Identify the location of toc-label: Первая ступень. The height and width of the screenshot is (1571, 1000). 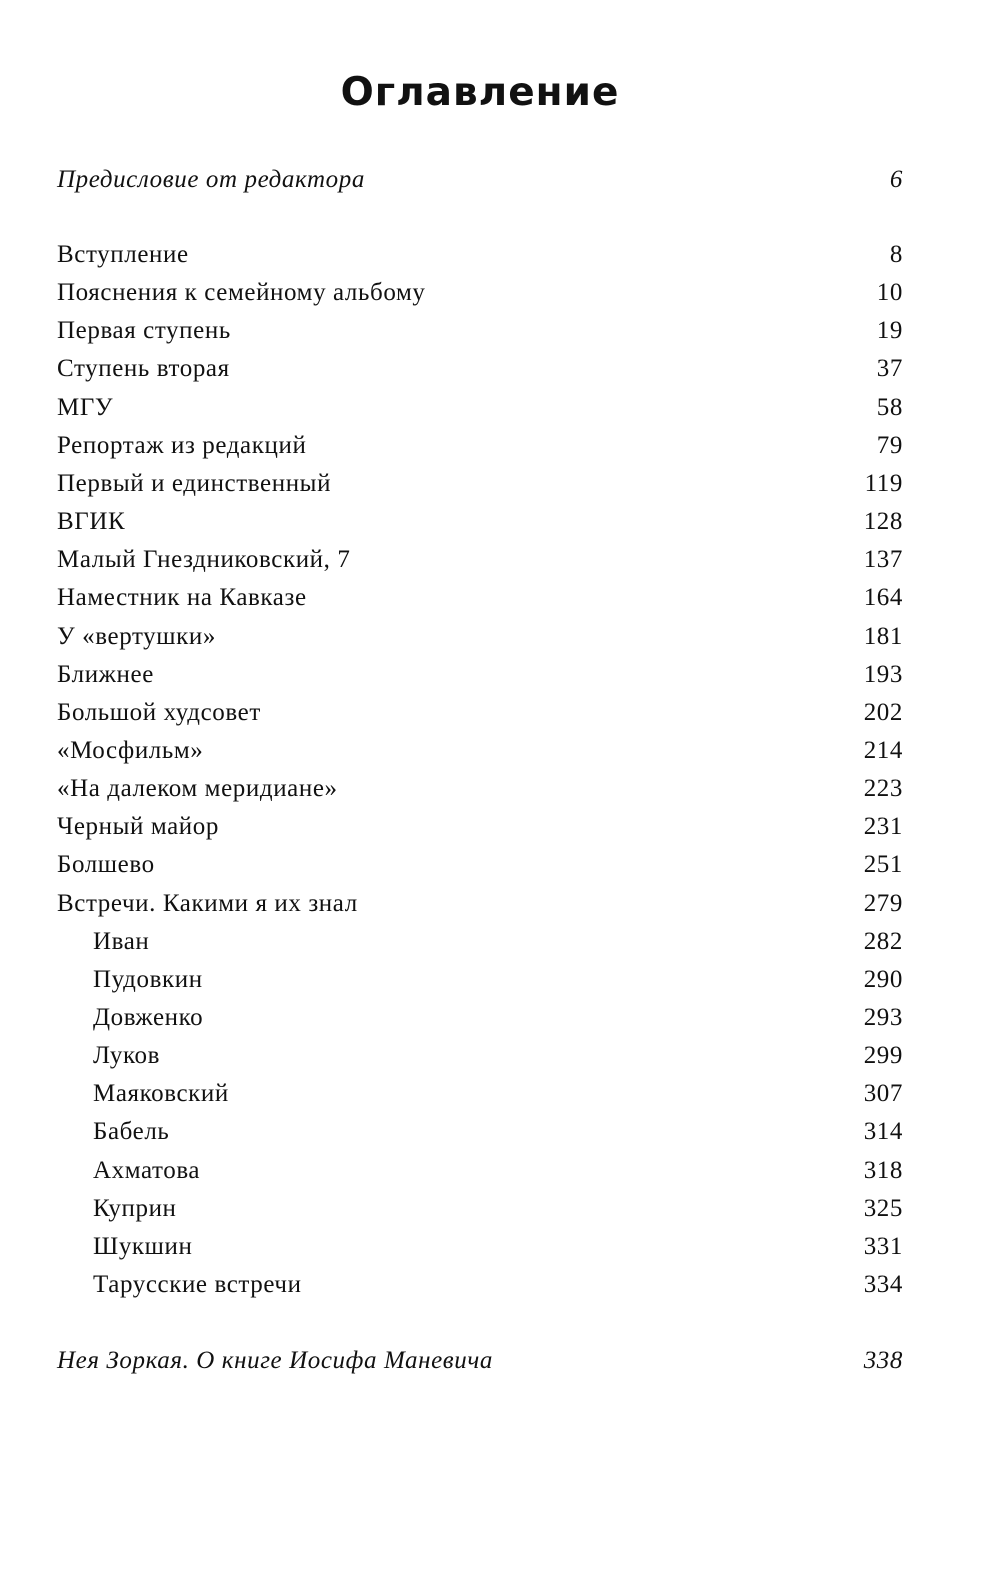
(144, 331).